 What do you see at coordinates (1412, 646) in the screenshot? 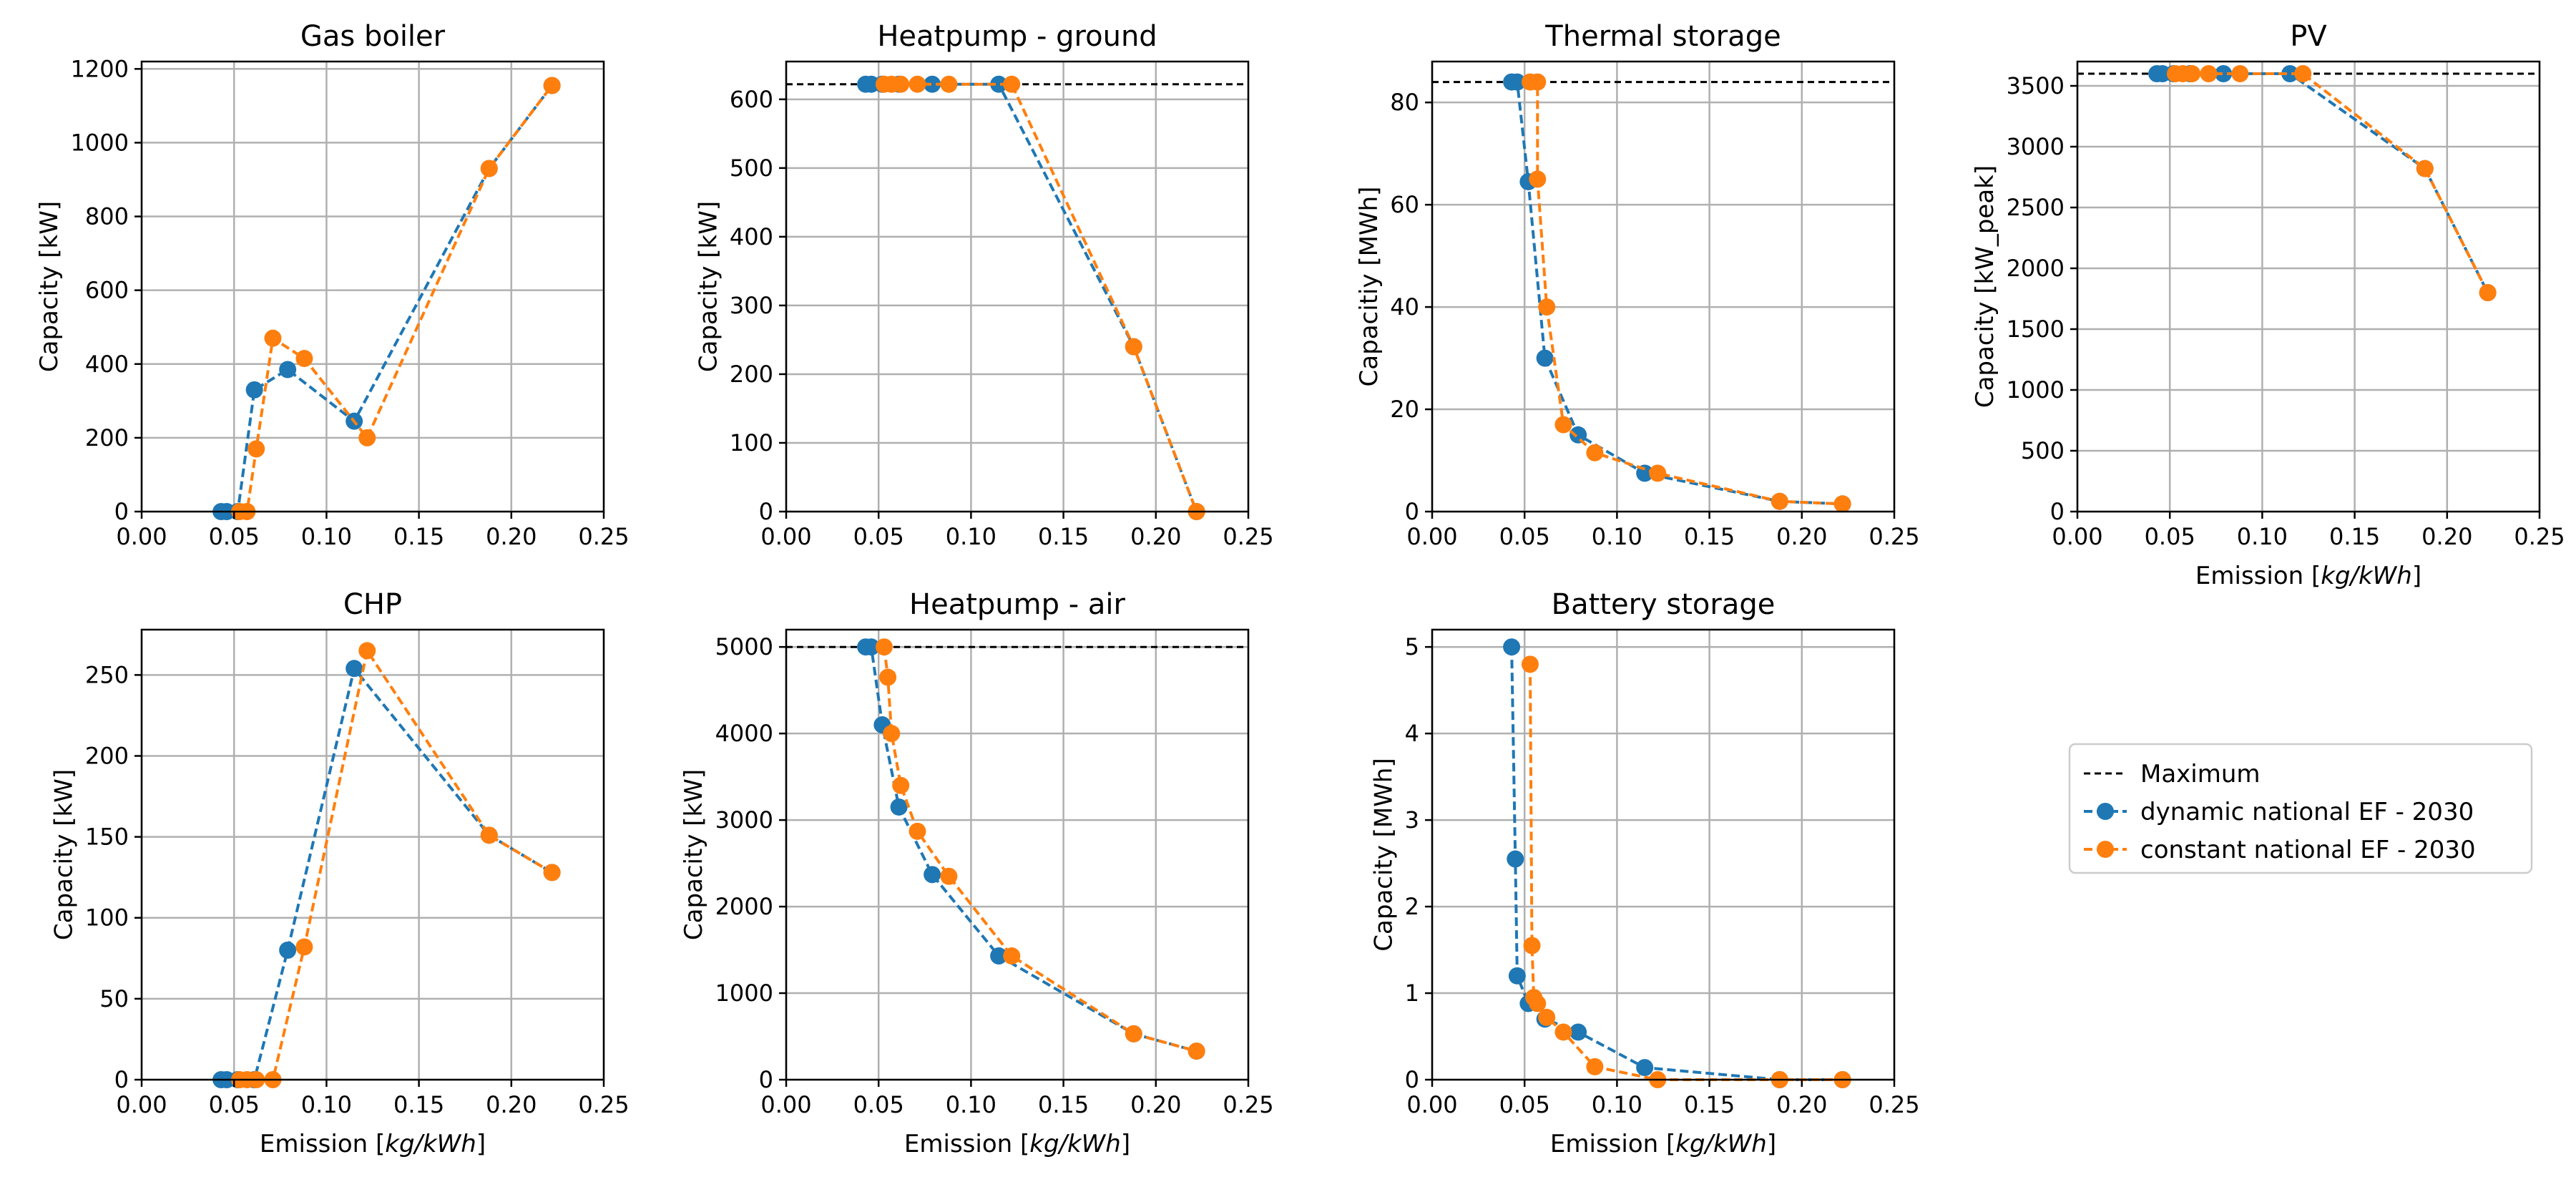
I see `y-tick-label: 5` at bounding box center [1412, 646].